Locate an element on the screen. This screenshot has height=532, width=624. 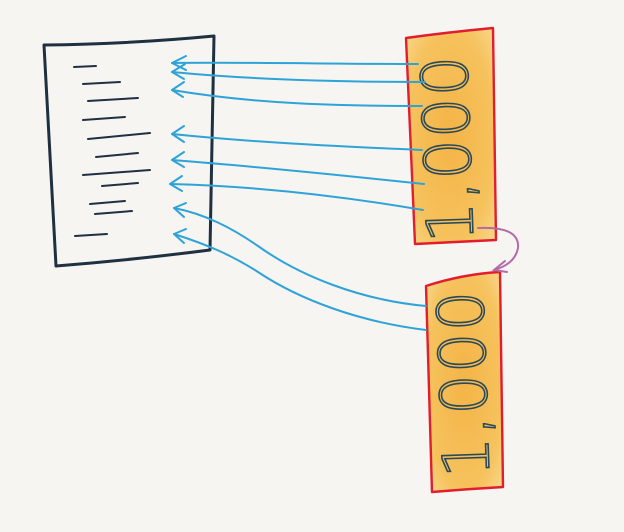
document-text-lines is located at coordinates (112, 151).